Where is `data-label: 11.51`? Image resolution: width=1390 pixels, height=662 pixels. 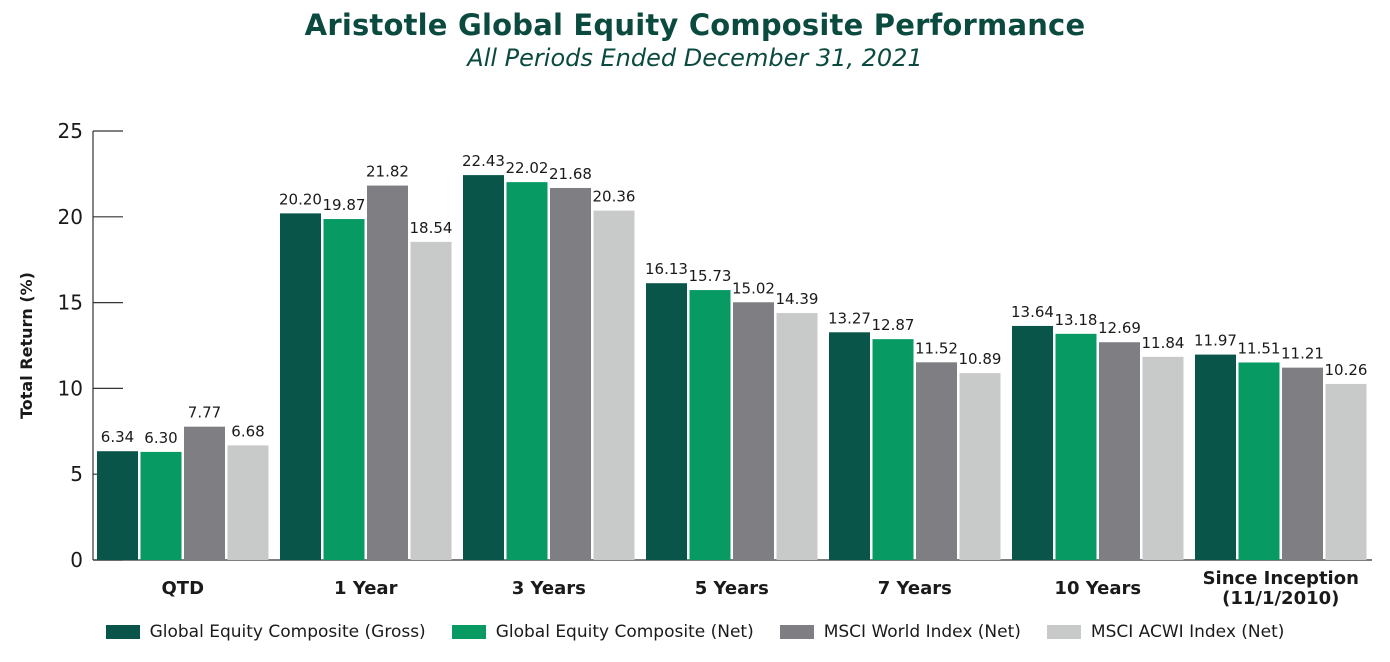
data-label: 11.51 is located at coordinates (1259, 348).